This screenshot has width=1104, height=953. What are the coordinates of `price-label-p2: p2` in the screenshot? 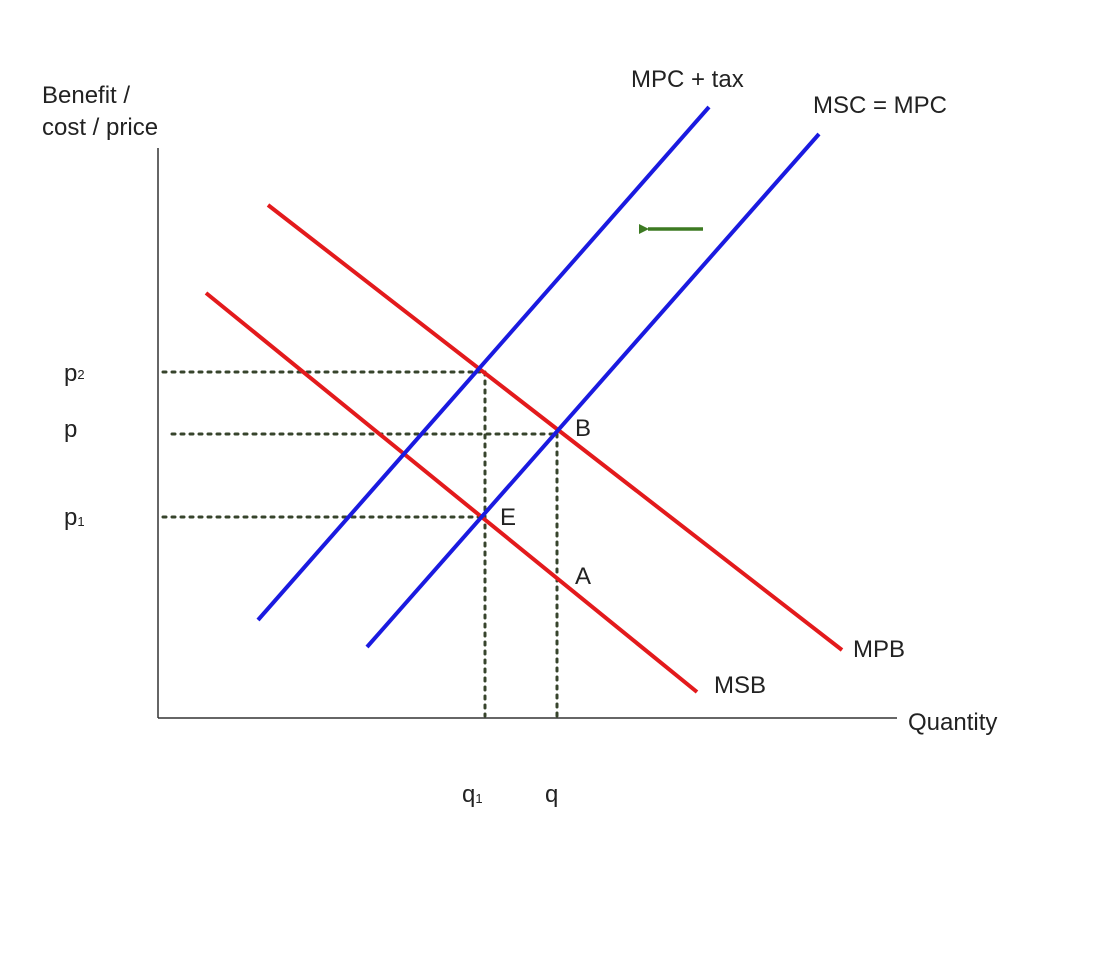 It's located at (74, 373).